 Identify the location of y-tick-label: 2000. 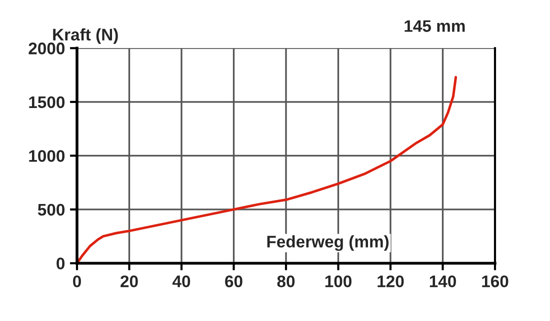
(46, 48).